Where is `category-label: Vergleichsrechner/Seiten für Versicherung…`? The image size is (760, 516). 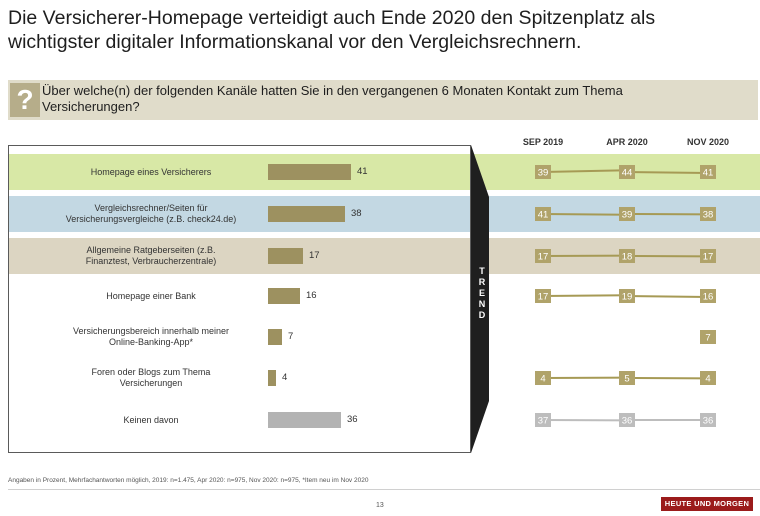 category-label: Vergleichsrechner/Seiten für Versicherung… is located at coordinates (151, 214).